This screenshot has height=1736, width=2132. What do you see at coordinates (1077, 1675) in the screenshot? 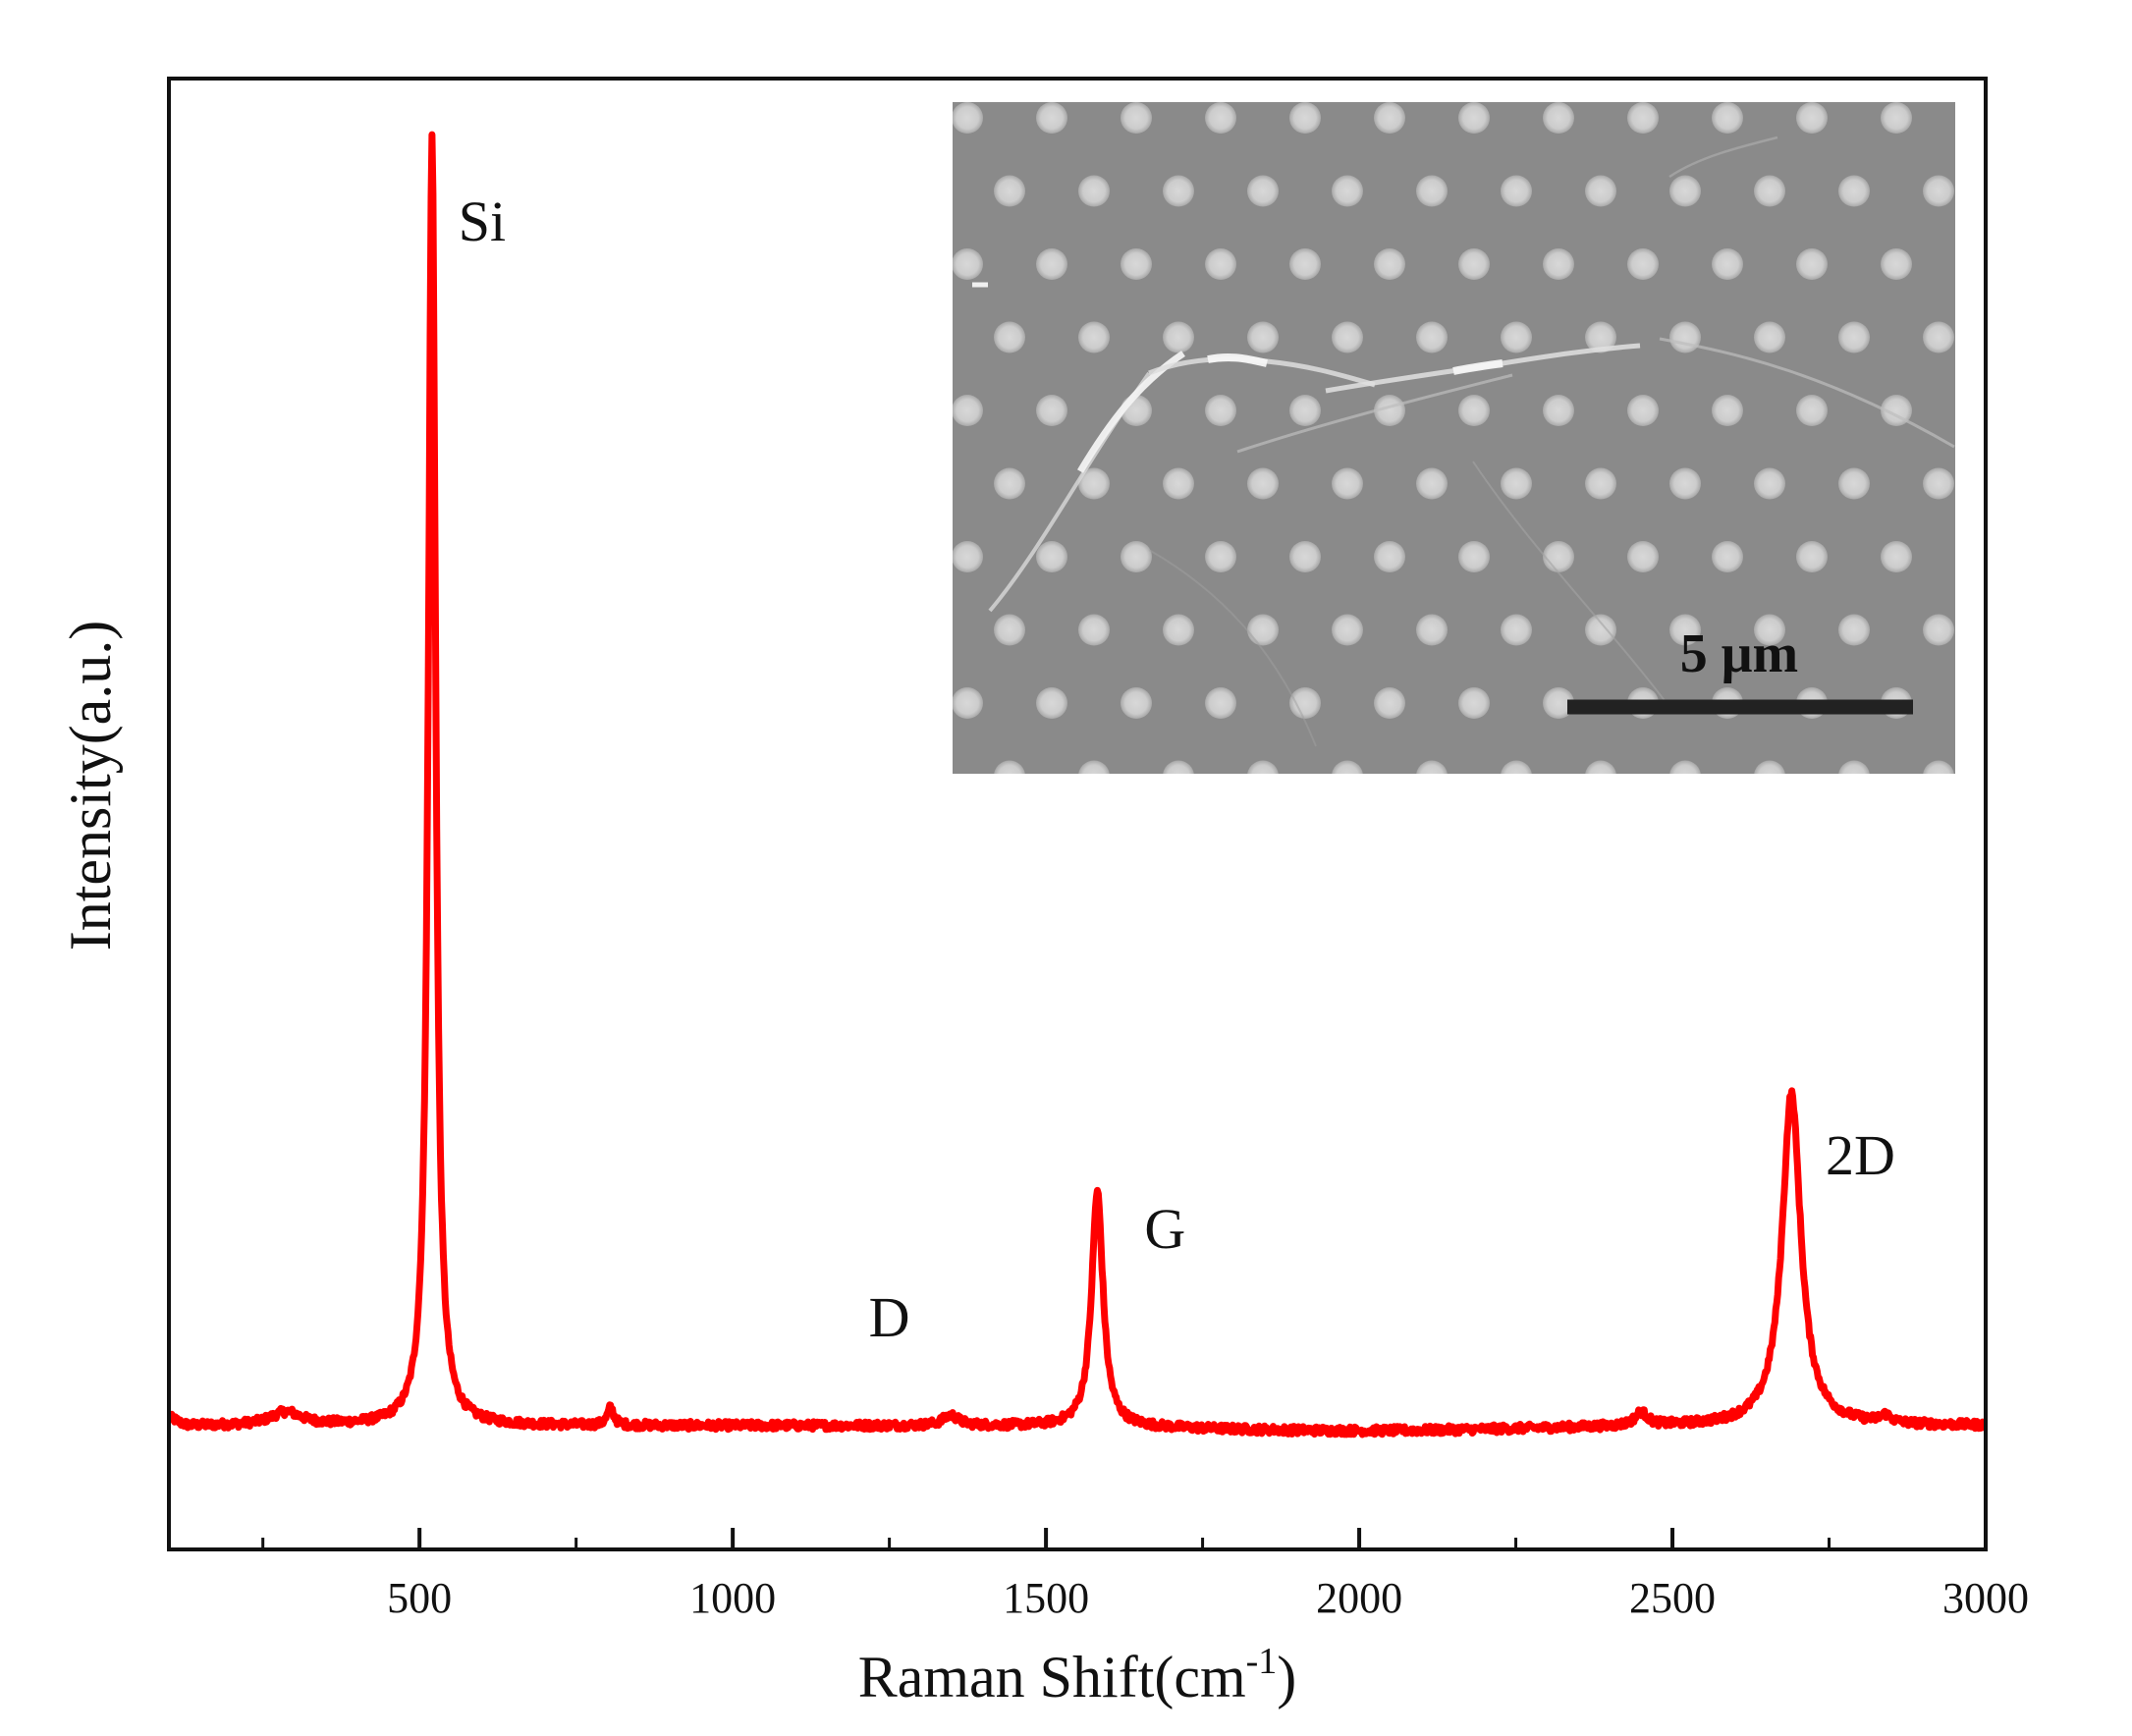
I see `x-axis-title: Raman Shift(cm-1)` at bounding box center [1077, 1675].